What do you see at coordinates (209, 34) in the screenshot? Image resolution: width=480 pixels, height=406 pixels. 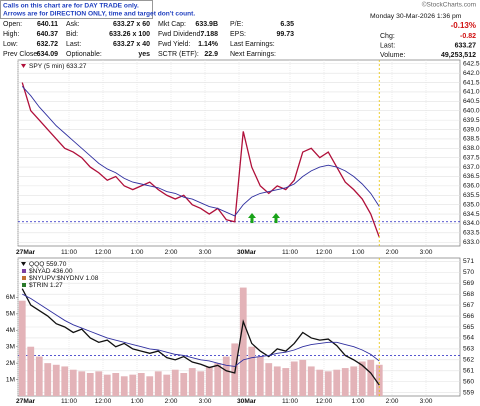 I see `quote-value: 7.188` at bounding box center [209, 34].